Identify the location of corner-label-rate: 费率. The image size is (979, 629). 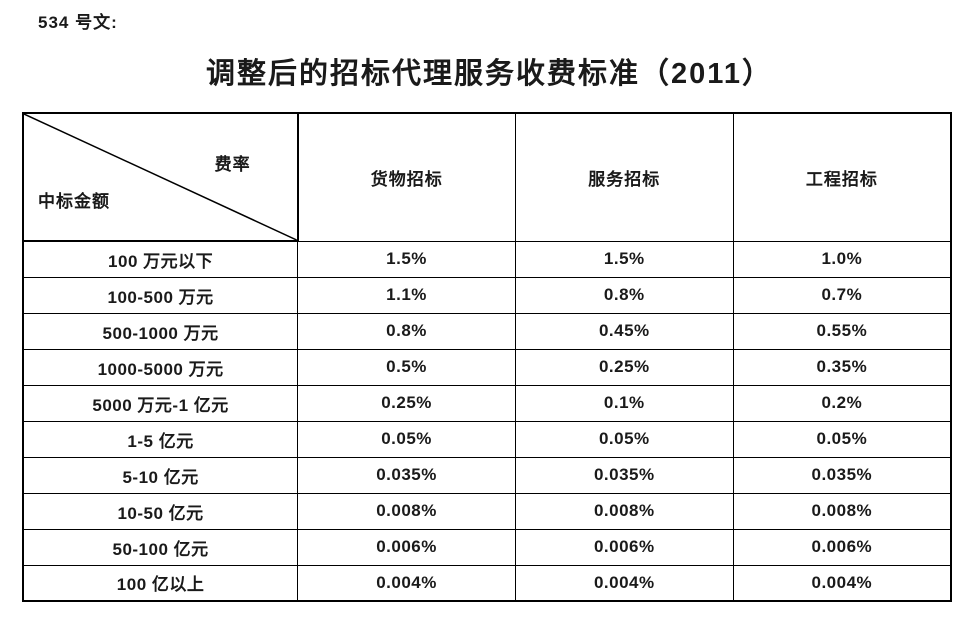
(232, 164).